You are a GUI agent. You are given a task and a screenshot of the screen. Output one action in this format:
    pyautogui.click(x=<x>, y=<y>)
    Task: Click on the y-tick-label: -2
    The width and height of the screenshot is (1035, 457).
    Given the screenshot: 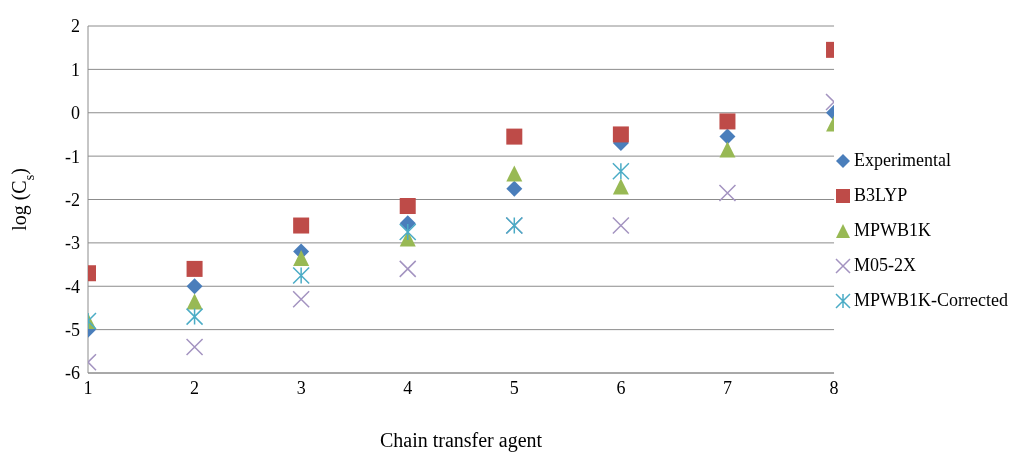 What is the action you would take?
    pyautogui.click(x=72, y=199)
    